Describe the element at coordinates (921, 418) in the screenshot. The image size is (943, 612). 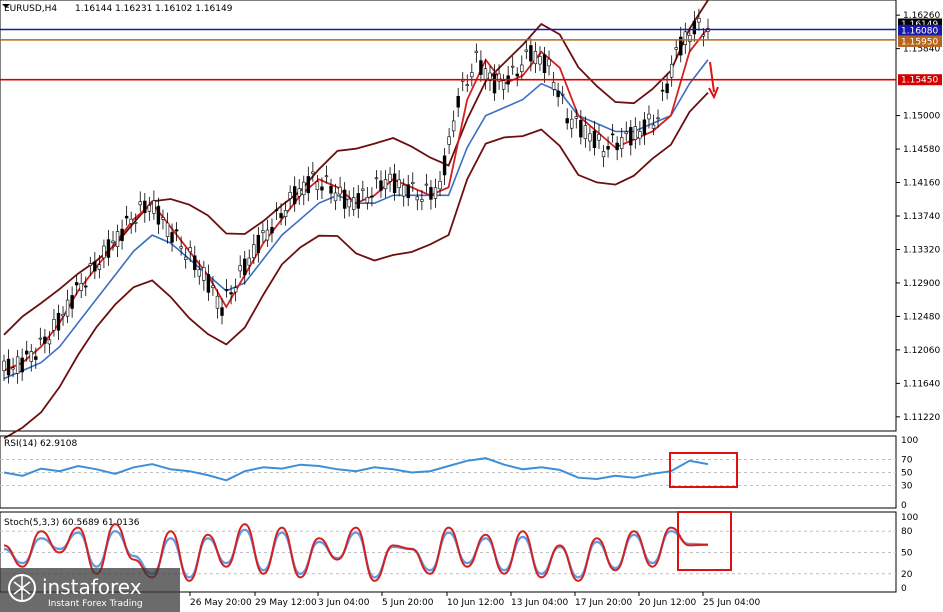
I see `price-tick-label: 1.11220` at that location.